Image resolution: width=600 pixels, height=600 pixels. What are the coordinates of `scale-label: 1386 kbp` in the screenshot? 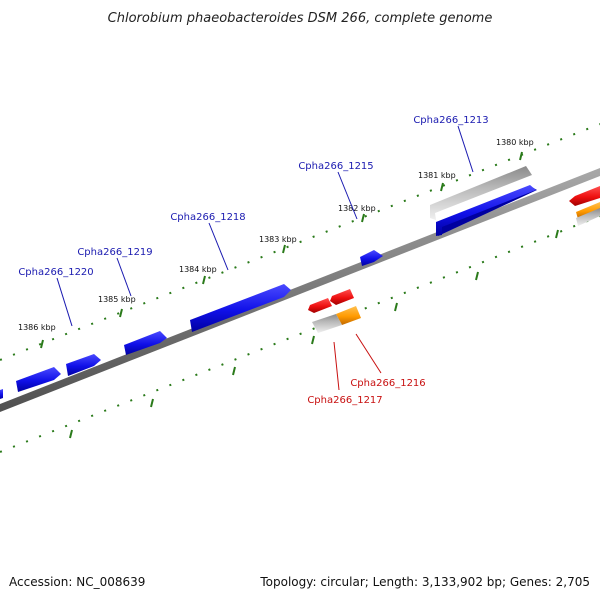 It's located at (37, 327).